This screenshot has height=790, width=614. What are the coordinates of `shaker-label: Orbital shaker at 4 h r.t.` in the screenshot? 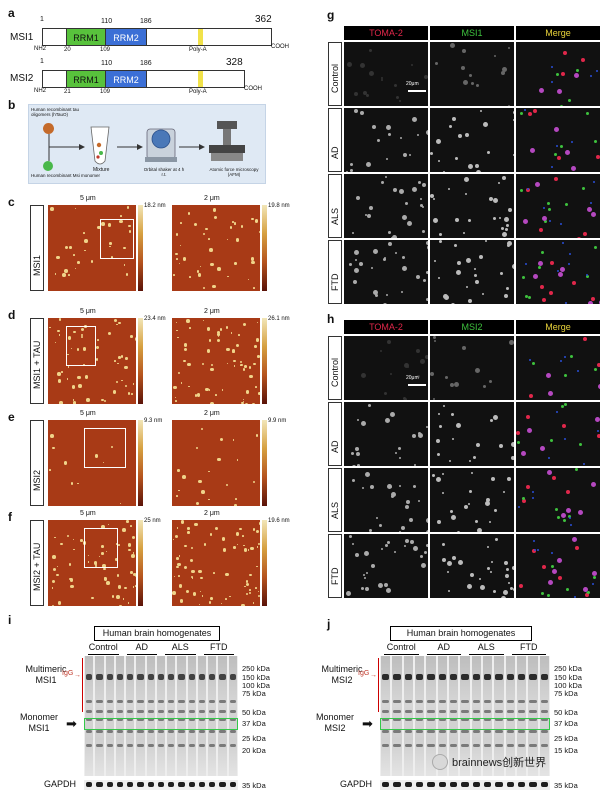 It's located at (164, 172).